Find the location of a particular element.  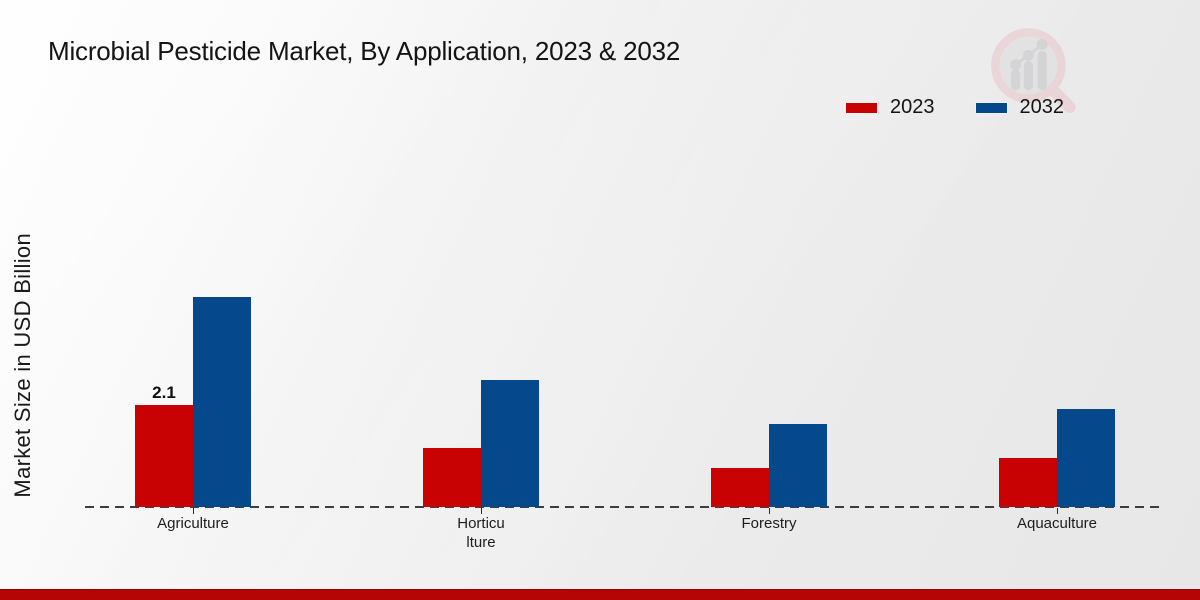

category-label: Agriculture is located at coordinates (193, 523).